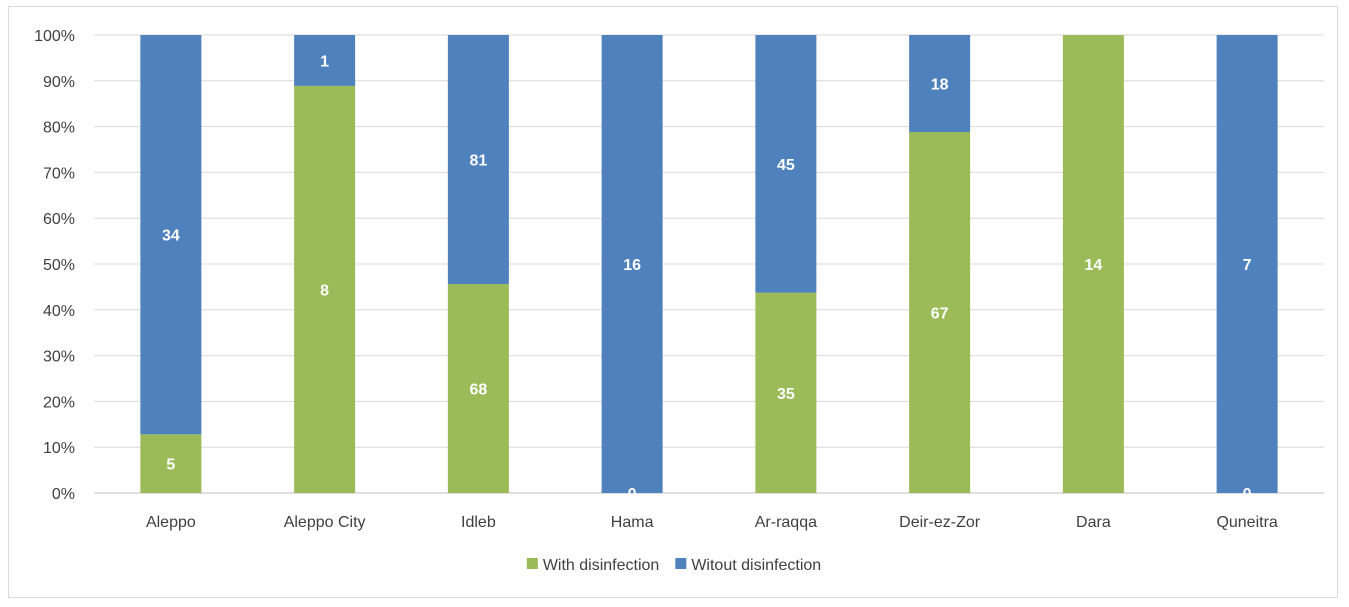  Describe the element at coordinates (673, 565) in the screenshot. I see `legend: With disinfection Witout disinfection` at that location.